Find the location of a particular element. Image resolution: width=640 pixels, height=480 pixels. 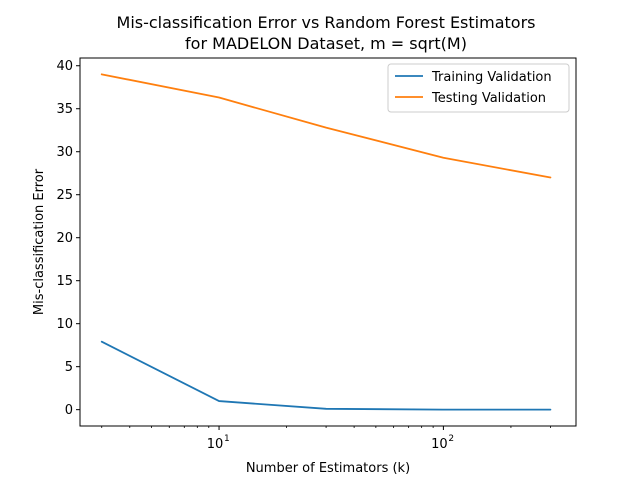

y-tick-label: 15 is located at coordinates (64, 281).